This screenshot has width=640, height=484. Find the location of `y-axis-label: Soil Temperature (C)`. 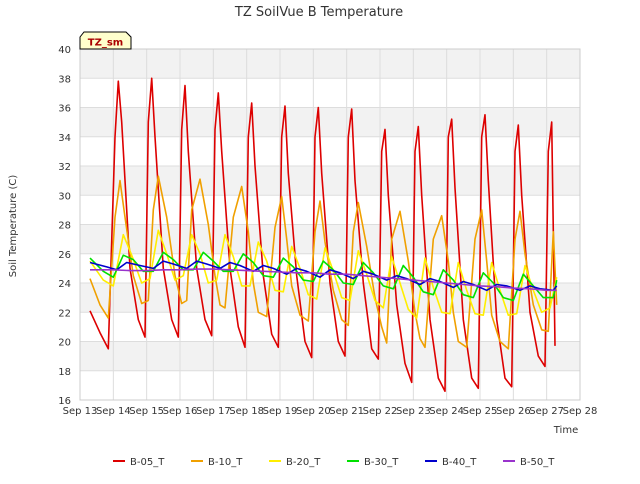

y-axis-label: Soil Temperature (C) is located at coordinates (13, 226).